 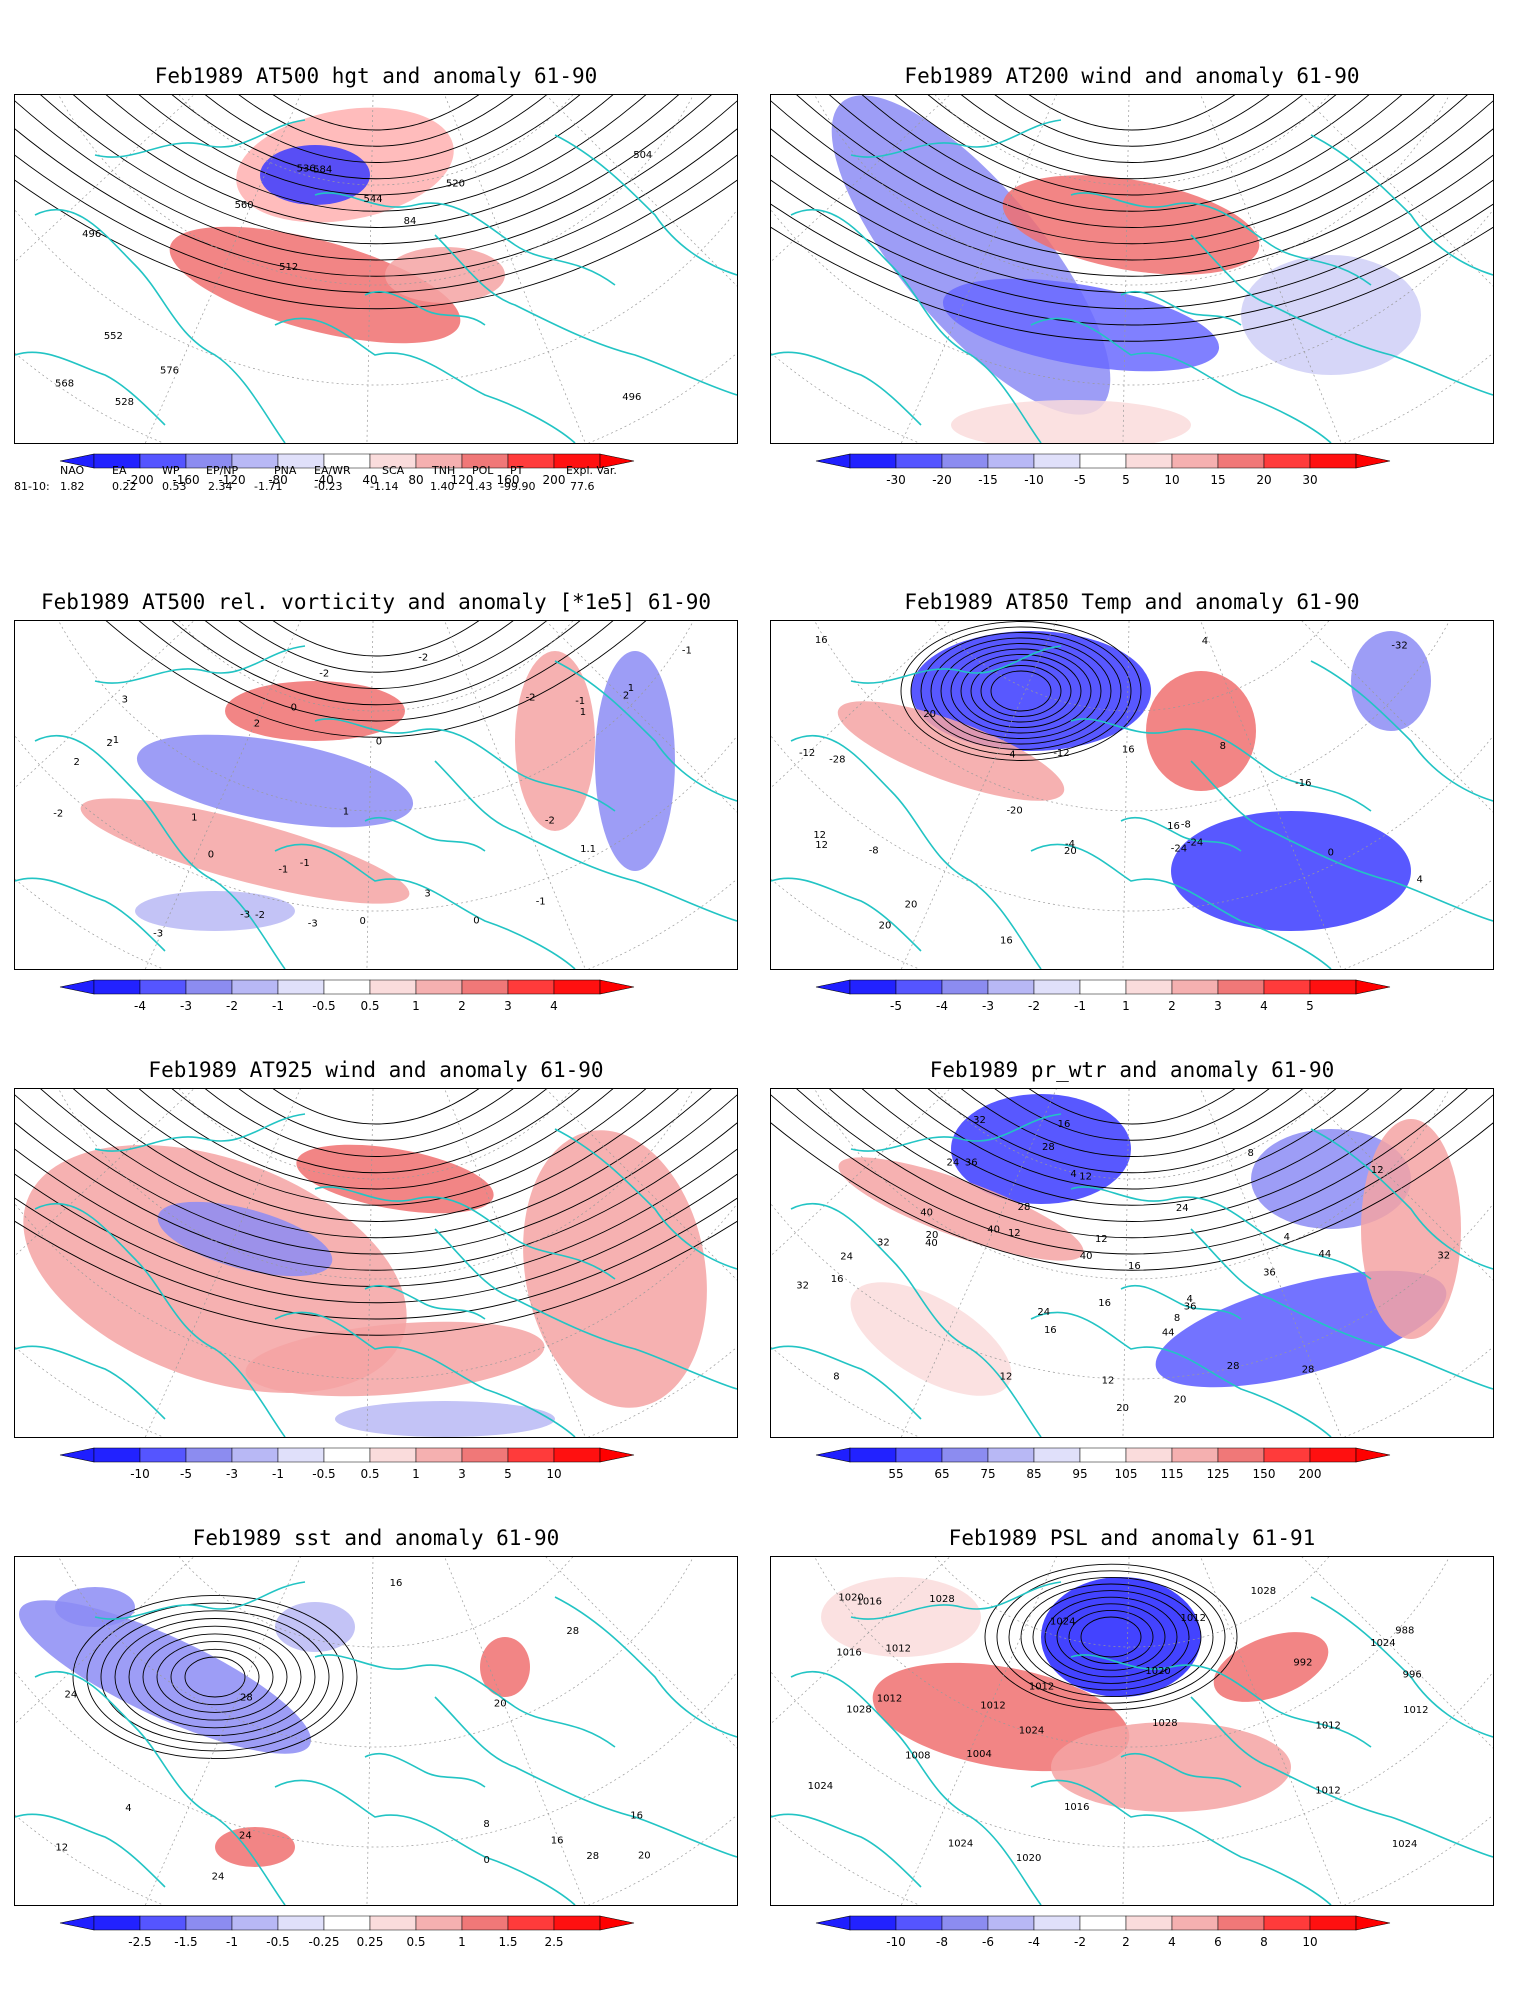 I want to click on contour-label: -20, so click(x=1014, y=811).